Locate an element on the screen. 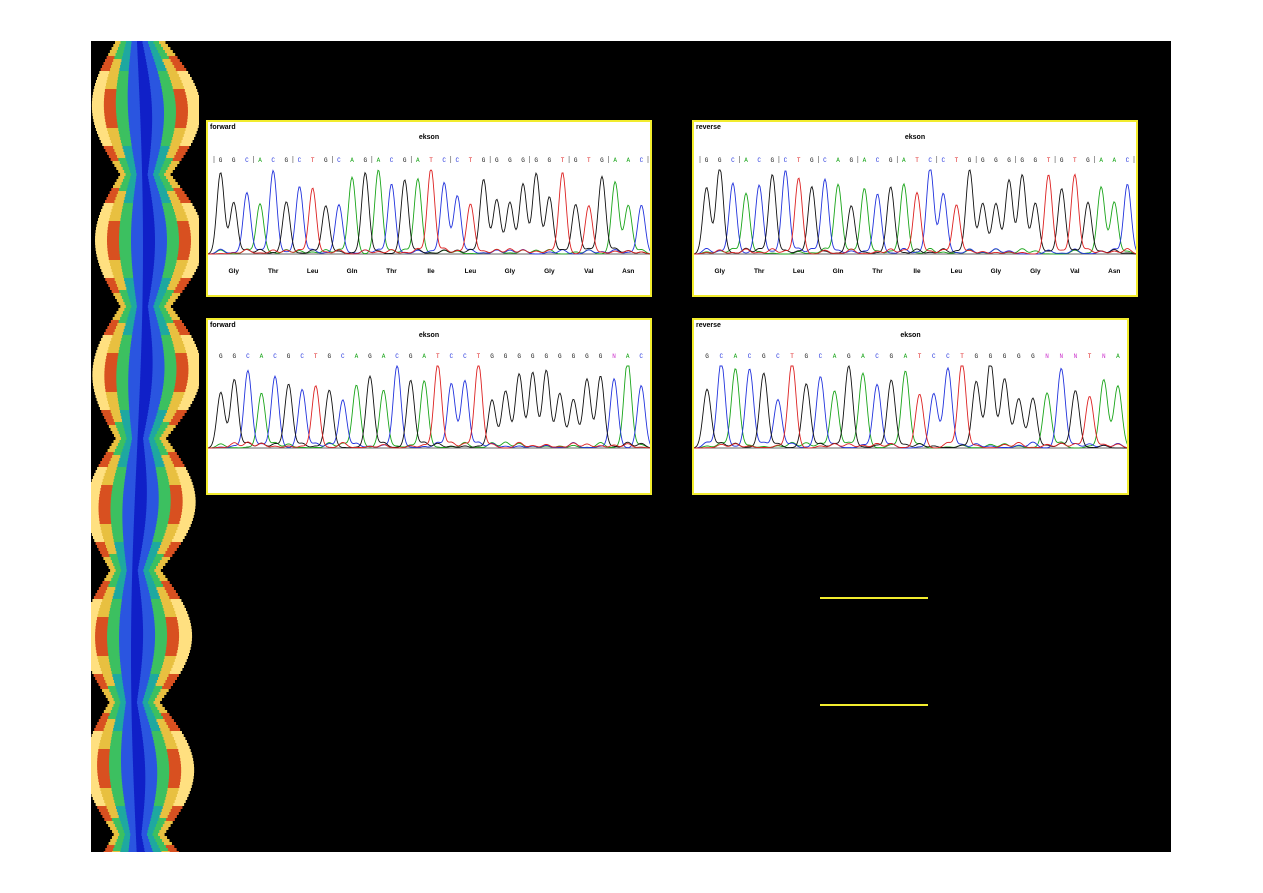  region-label: ekson is located at coordinates (915, 137).